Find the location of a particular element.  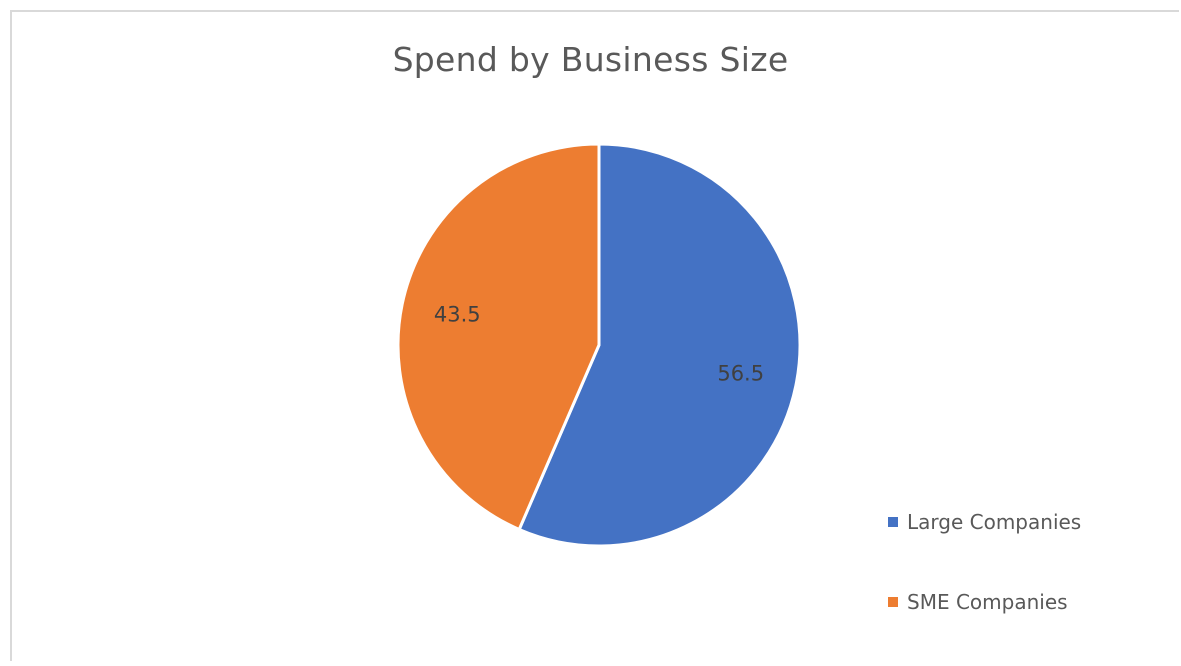

legend-item-sme-companies: SME Companies is located at coordinates (984, 602).